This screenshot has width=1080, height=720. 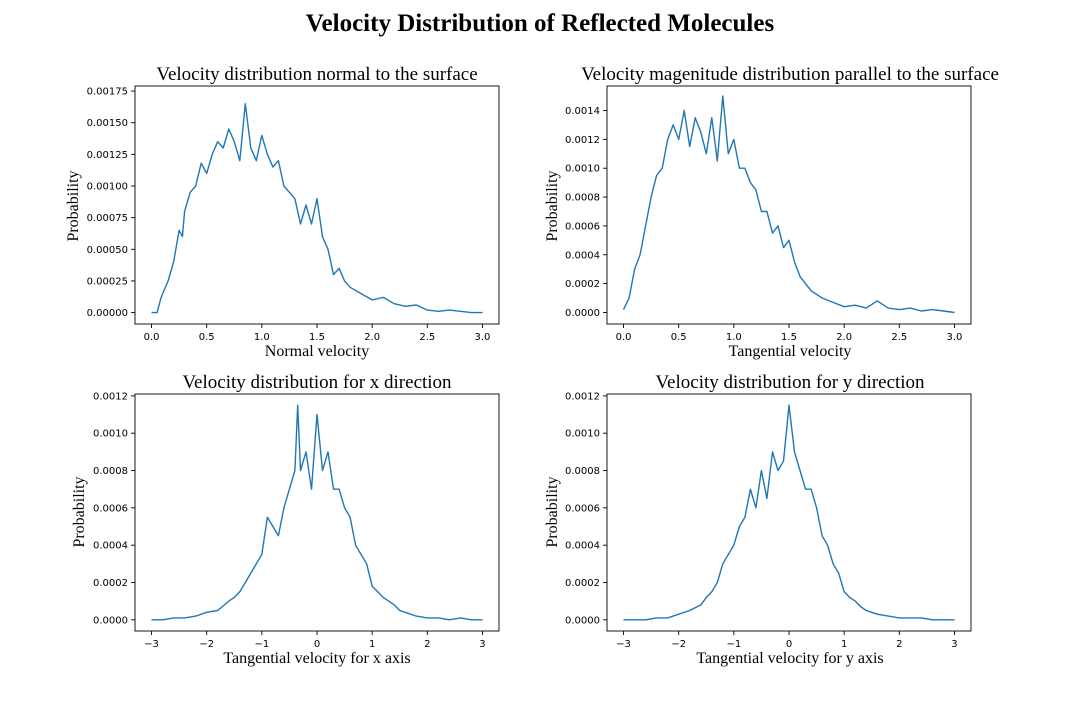 What do you see at coordinates (107, 123) in the screenshot?
I see `y-tick-label: 0.00150` at bounding box center [107, 123].